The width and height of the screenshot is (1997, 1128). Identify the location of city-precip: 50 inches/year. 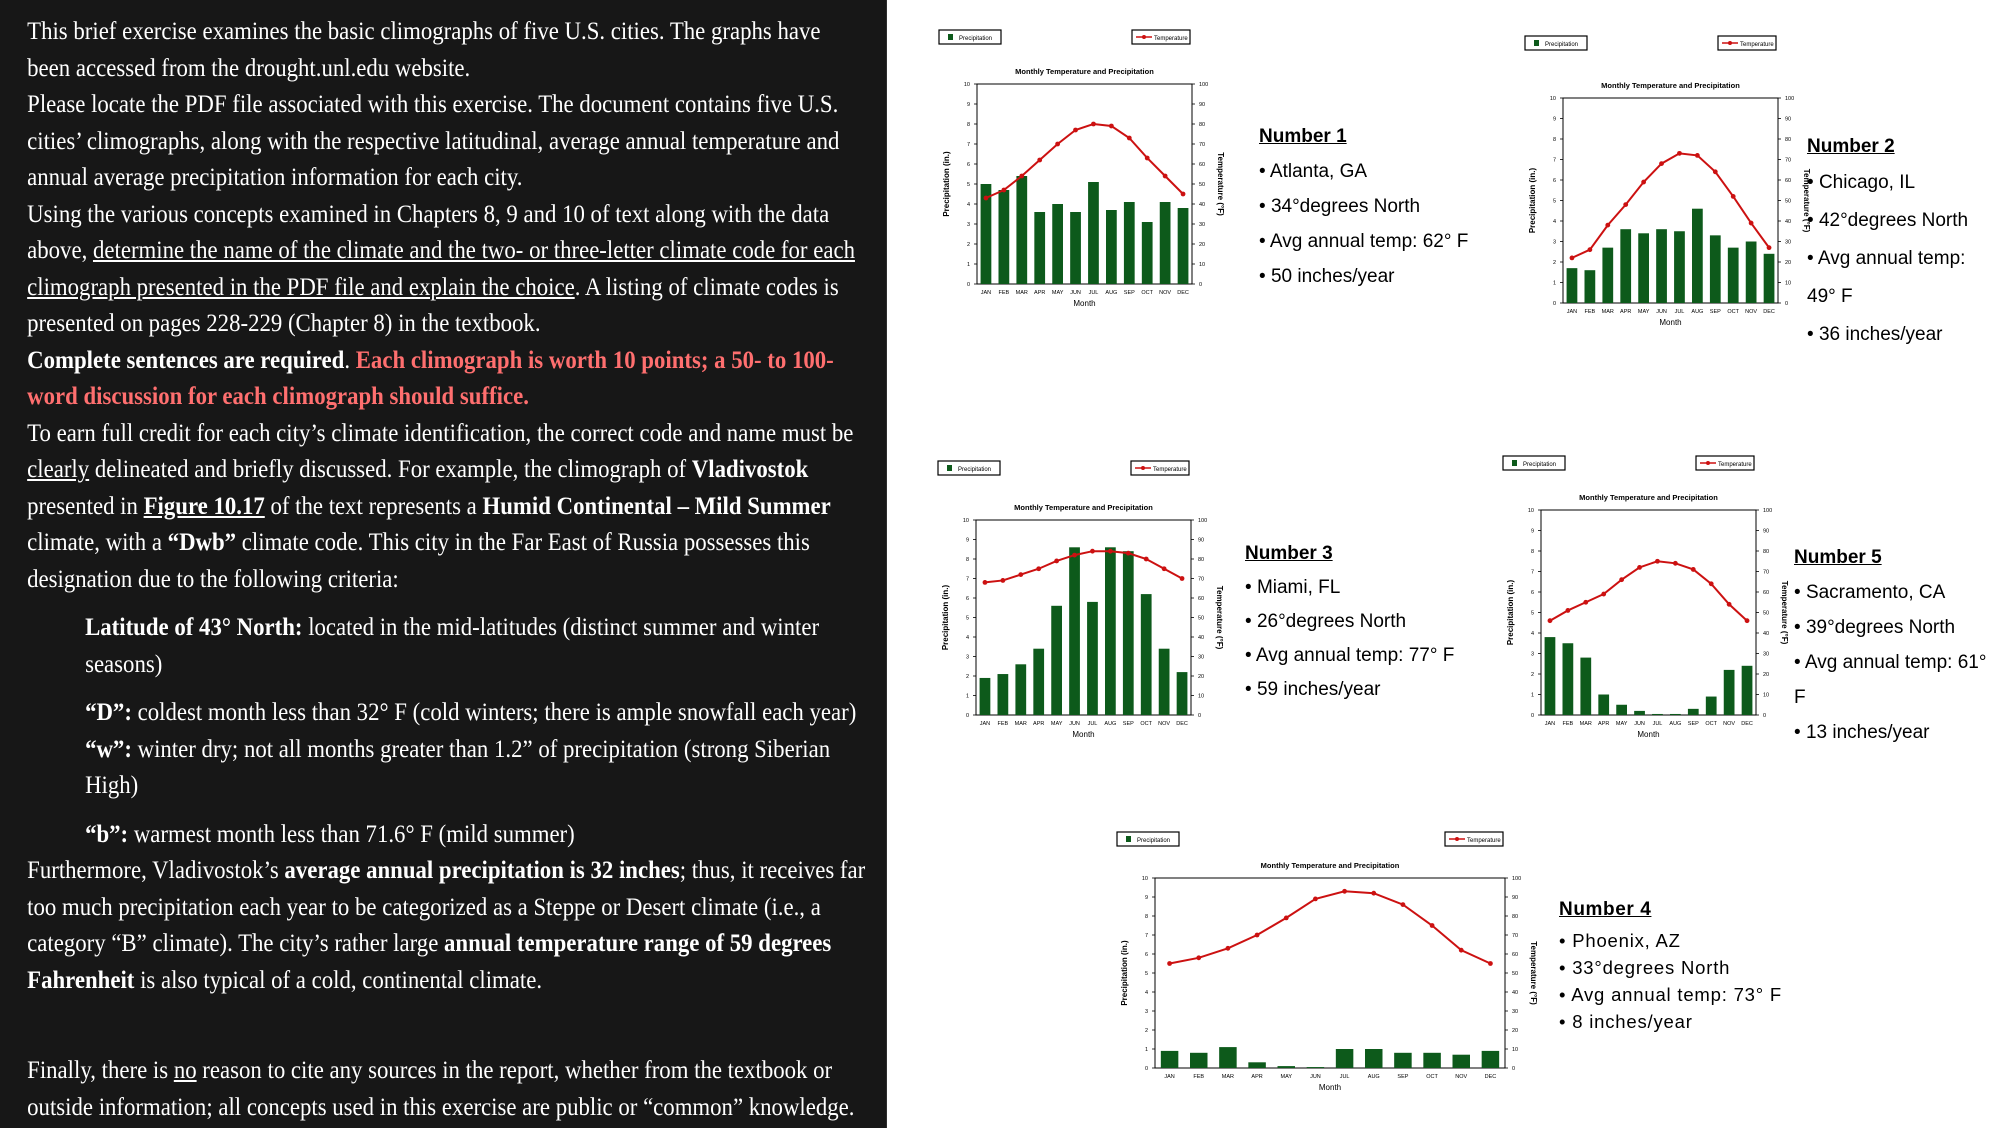
(1363, 276).